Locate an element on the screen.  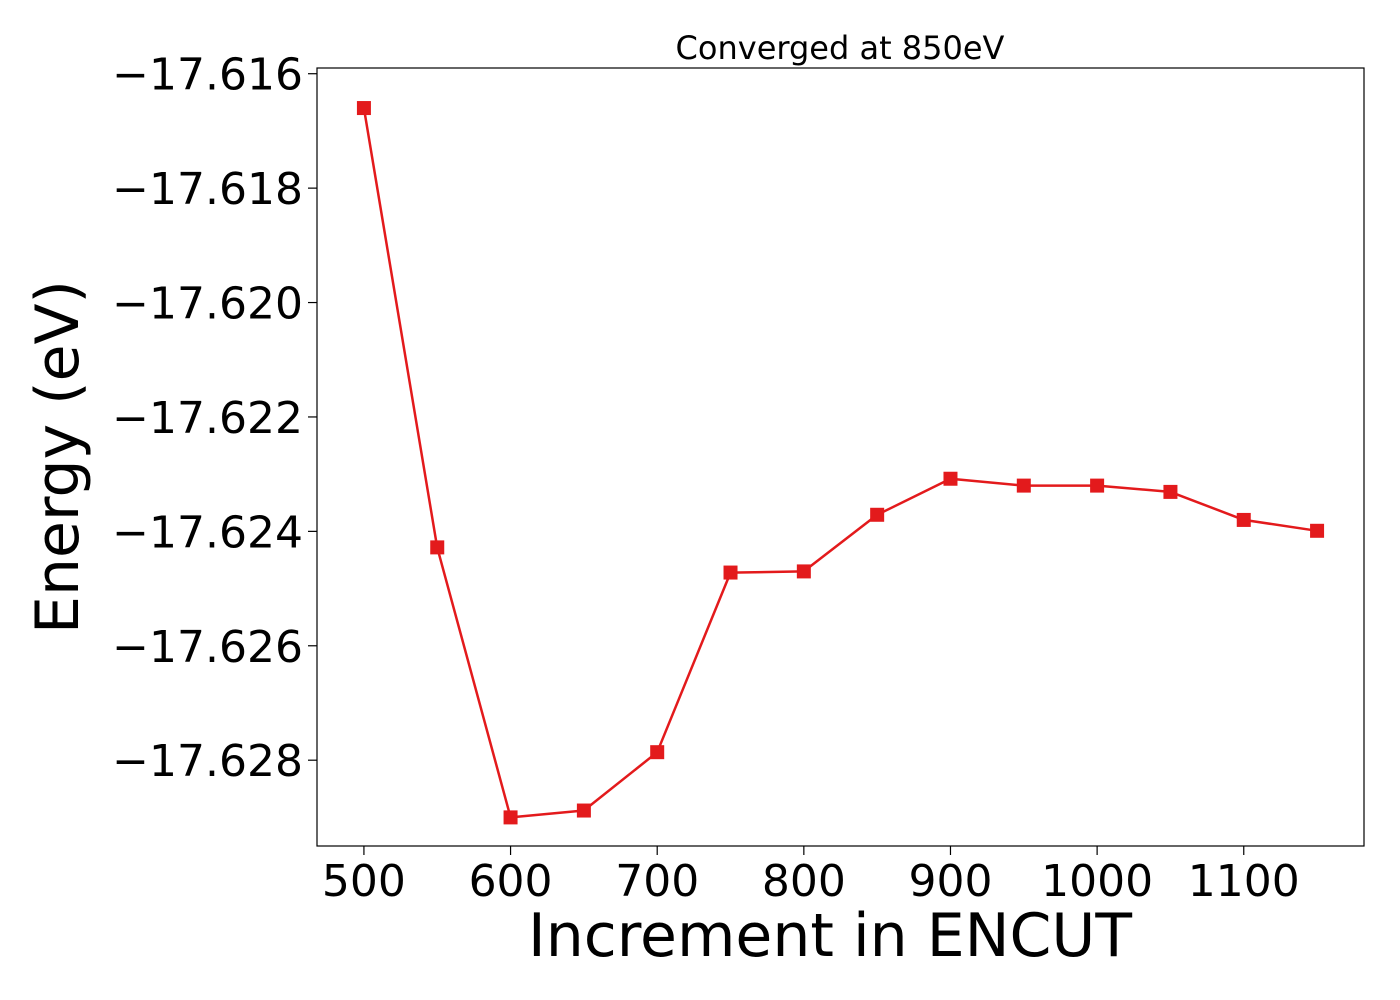
y-tick-label: −17.616 is located at coordinates (207, 75).